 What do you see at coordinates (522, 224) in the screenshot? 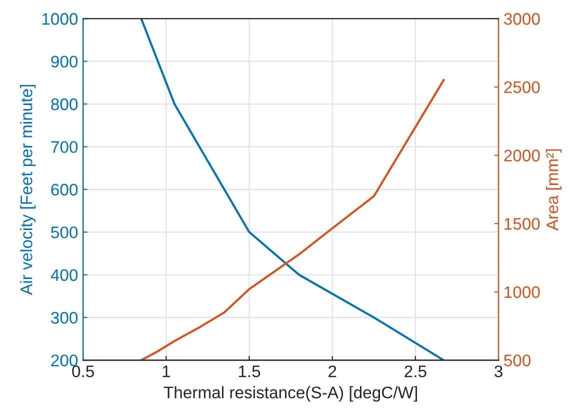
I see `y2-tick-label: 1500` at bounding box center [522, 224].